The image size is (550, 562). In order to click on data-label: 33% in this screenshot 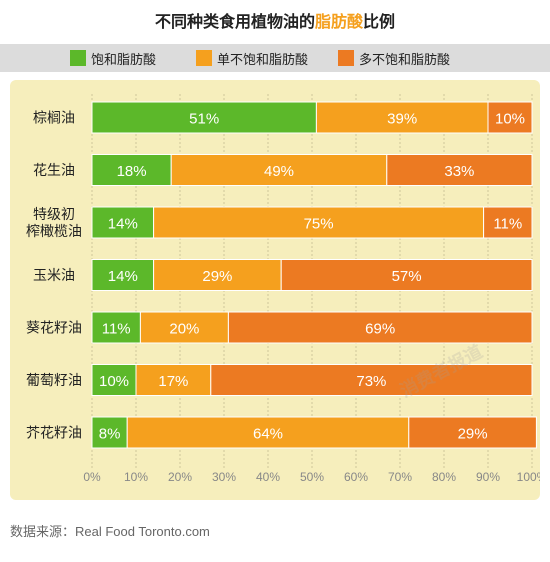, I will do `click(459, 171)`.